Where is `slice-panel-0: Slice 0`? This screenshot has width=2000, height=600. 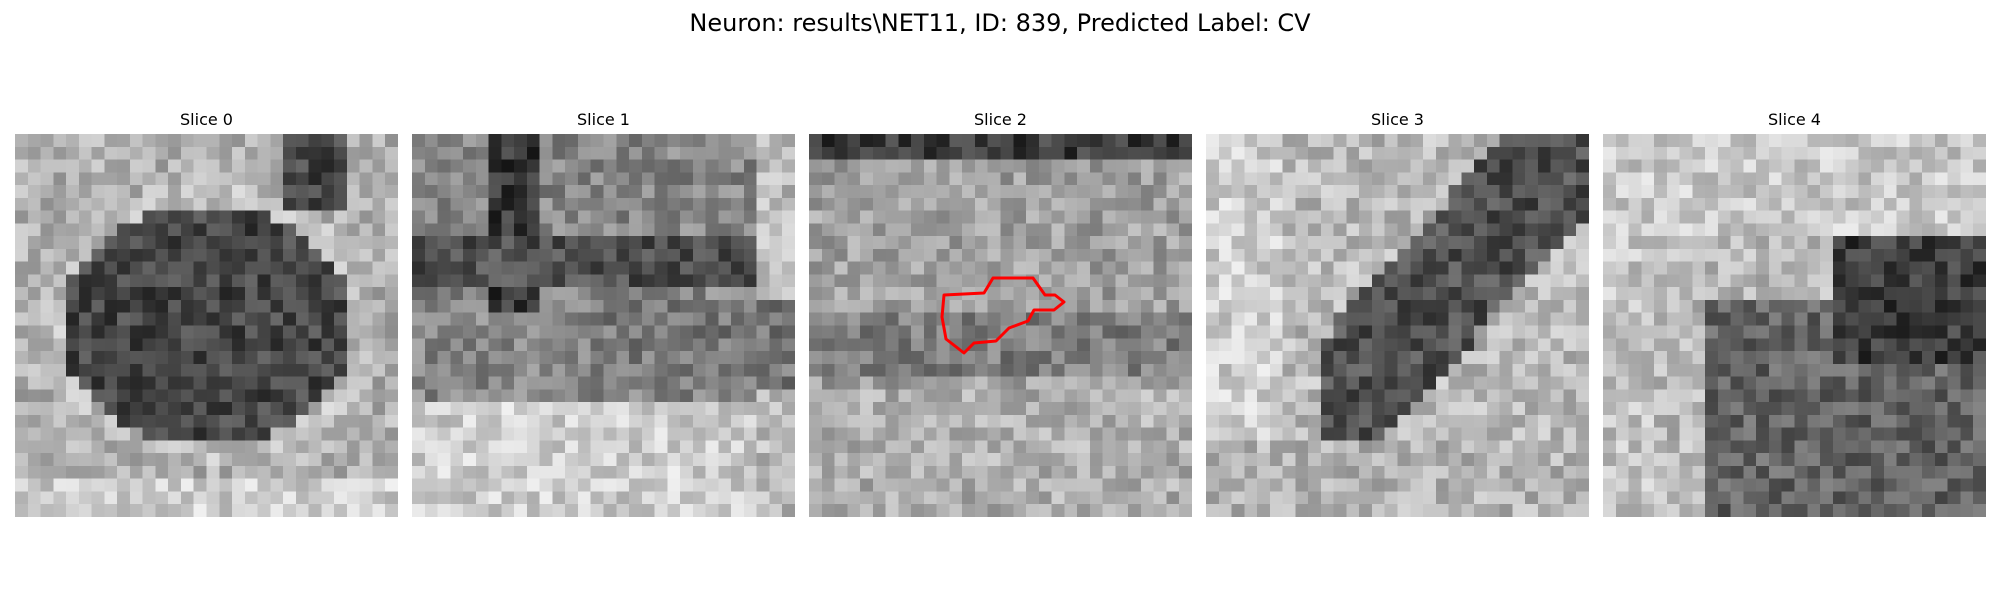 slice-panel-0: Slice 0 is located at coordinates (206, 313).